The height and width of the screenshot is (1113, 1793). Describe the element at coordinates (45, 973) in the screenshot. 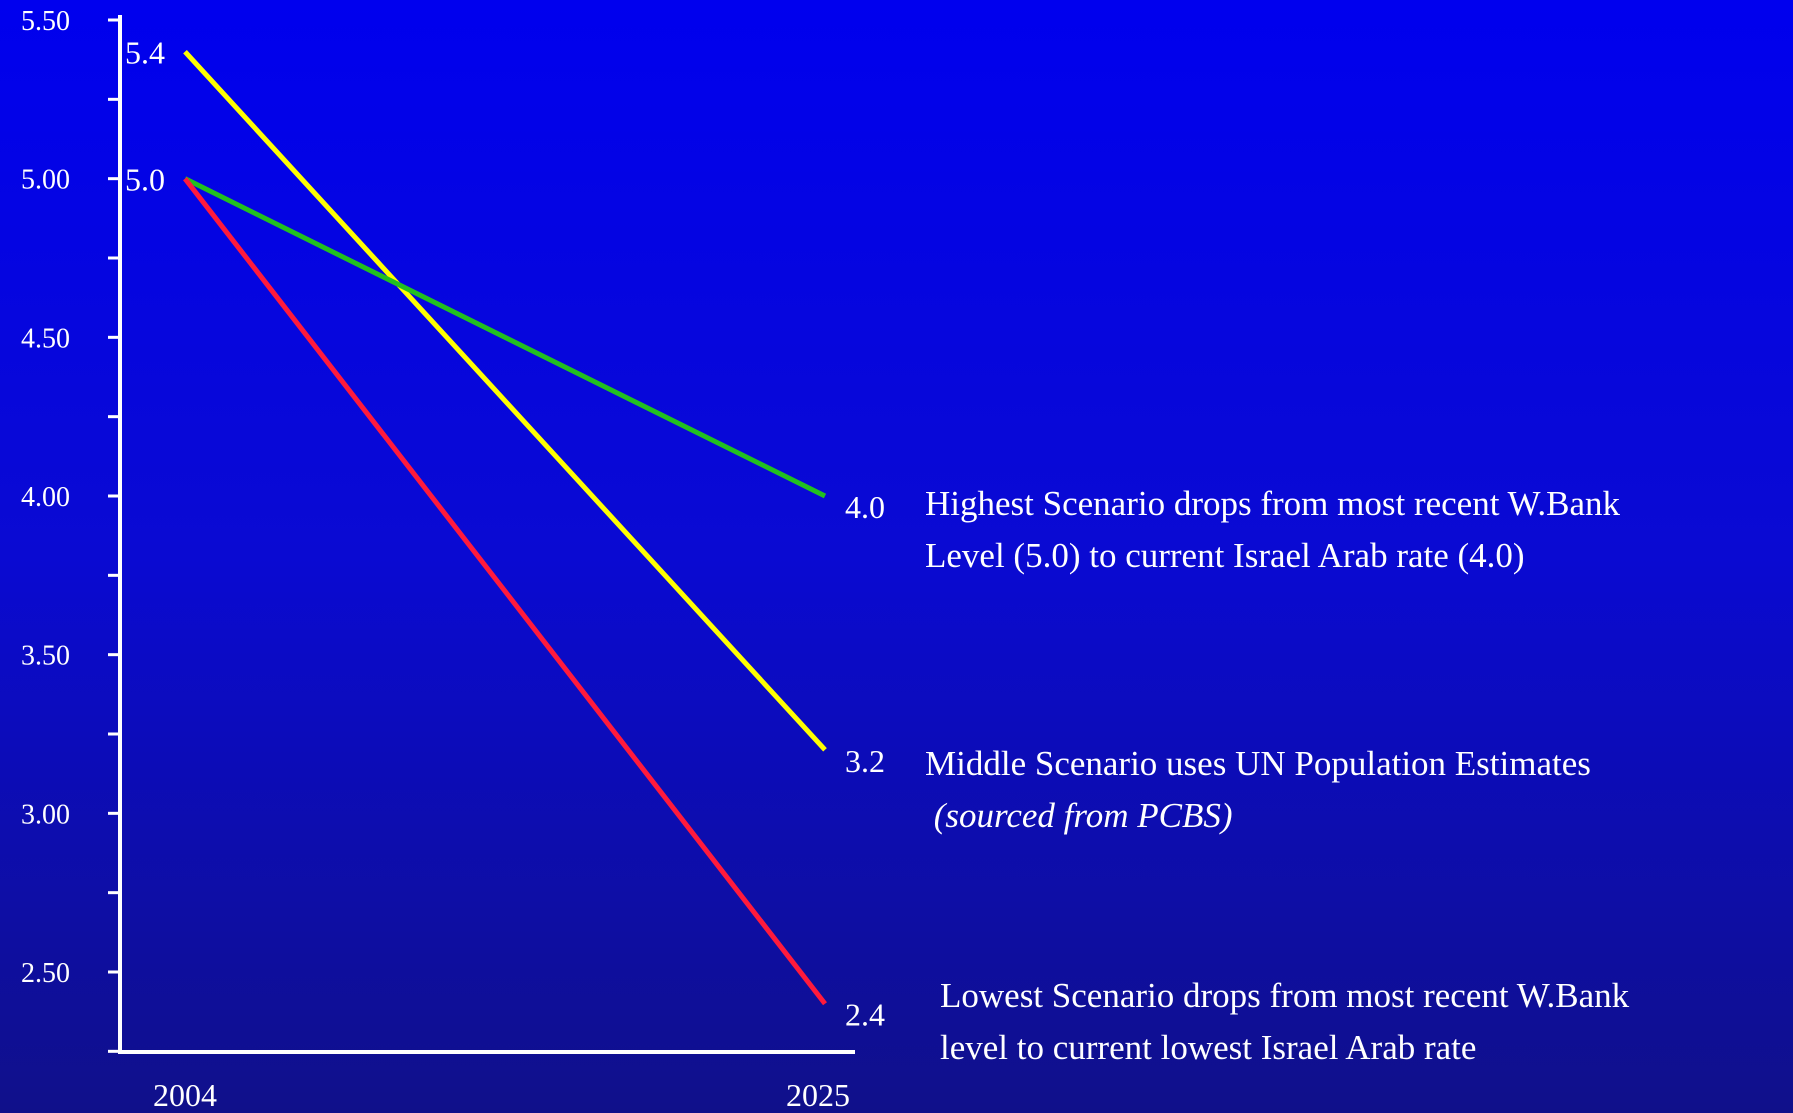

I see `y-tick-label: 2.50` at that location.